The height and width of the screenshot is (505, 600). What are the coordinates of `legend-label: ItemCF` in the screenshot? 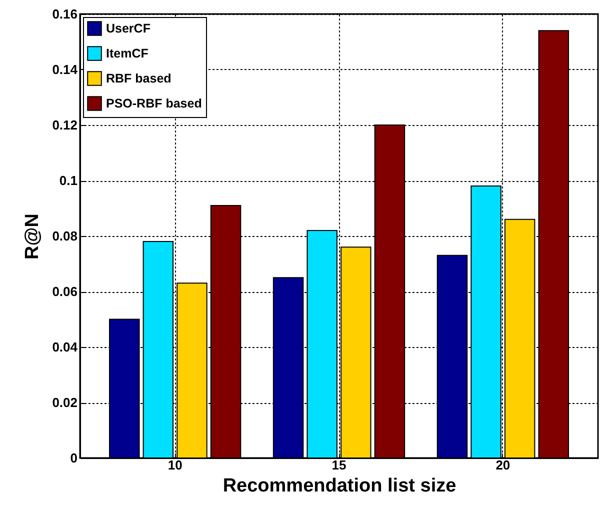 It's located at (127, 53).